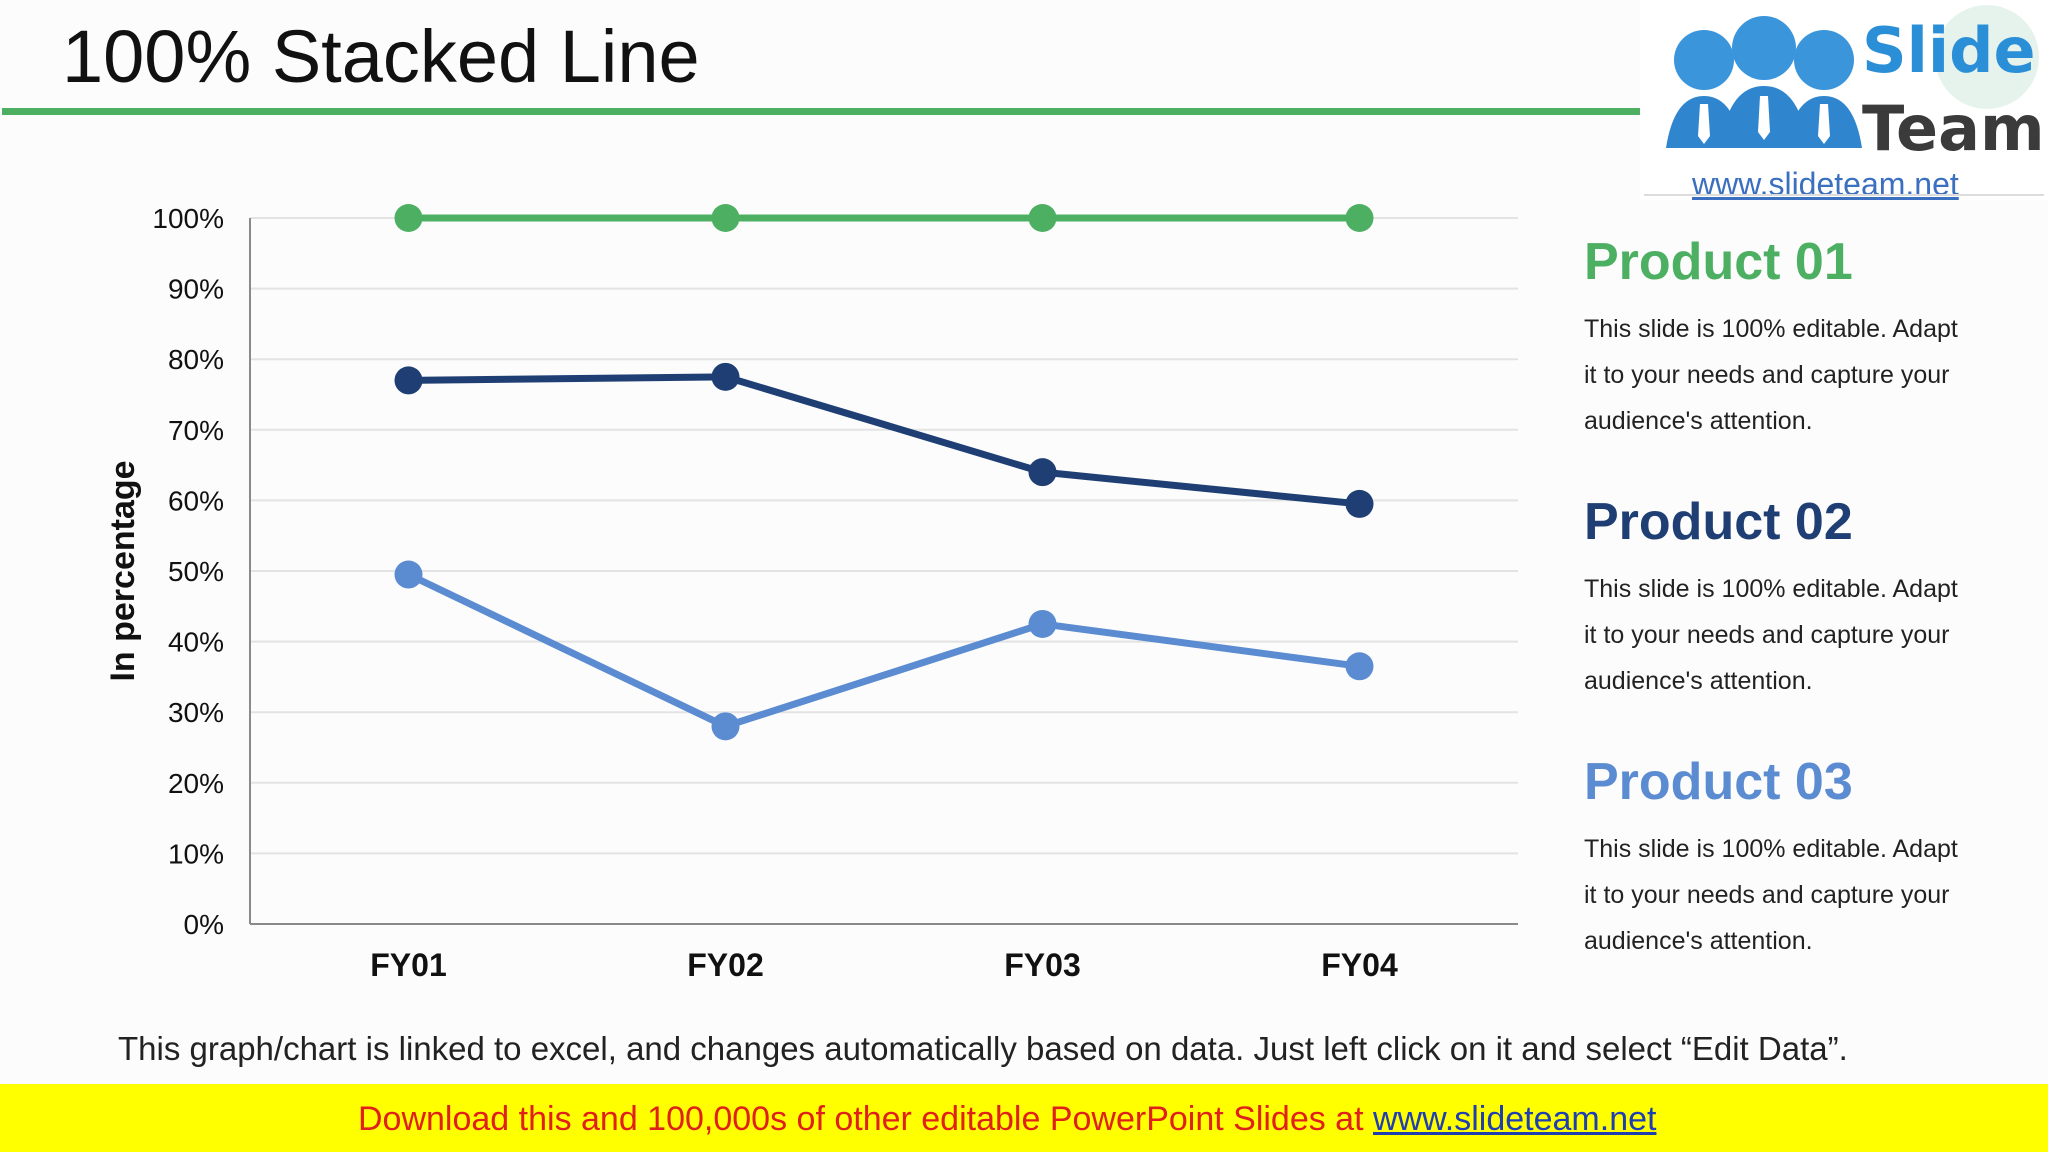 This screenshot has height=1152, width=2048. I want to click on product-01-title: Product 01, so click(1718, 262).